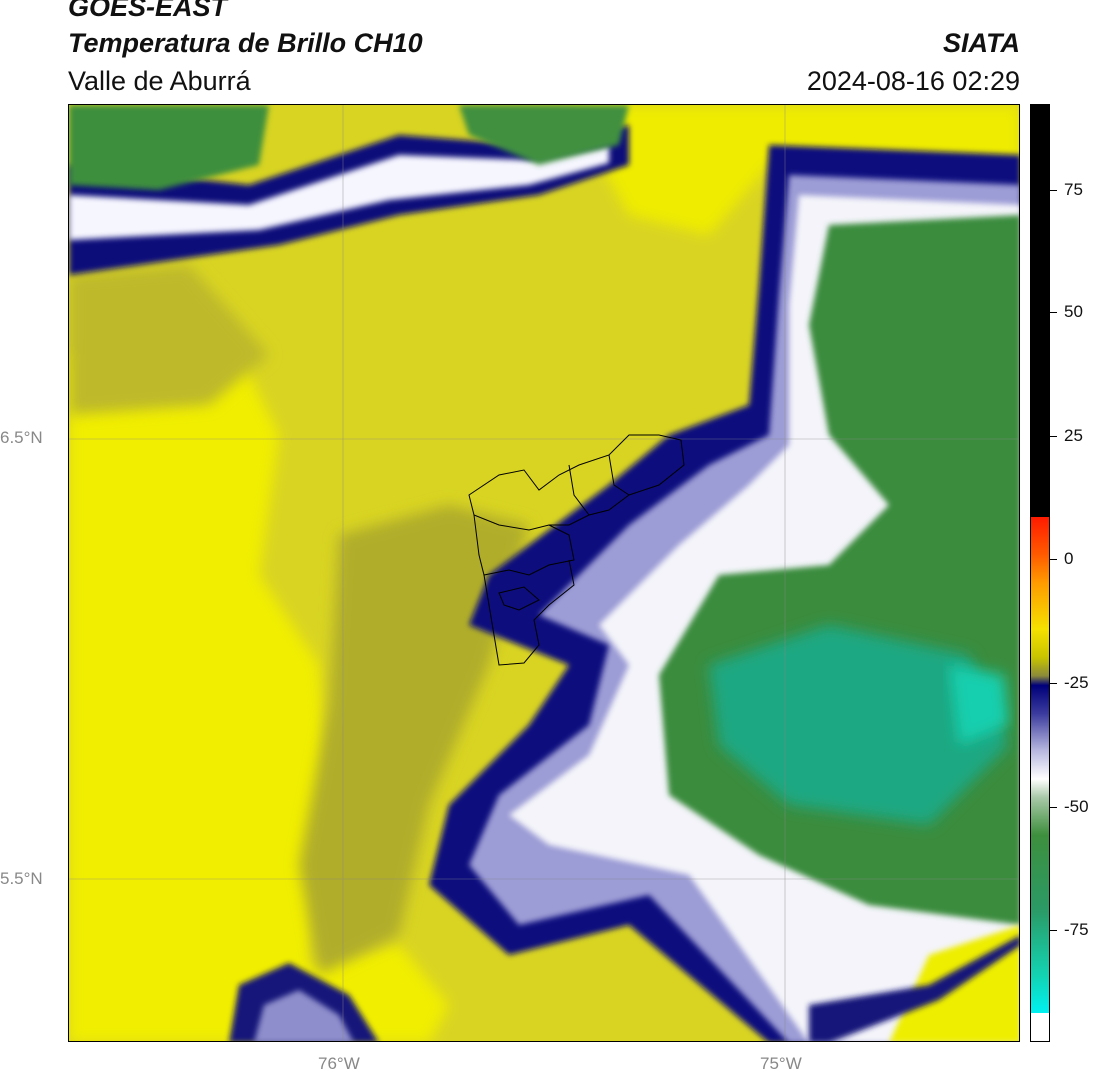 This screenshot has height=1078, width=1094. What do you see at coordinates (148, 11) in the screenshot?
I see `satellite-title: GOES-EAST` at bounding box center [148, 11].